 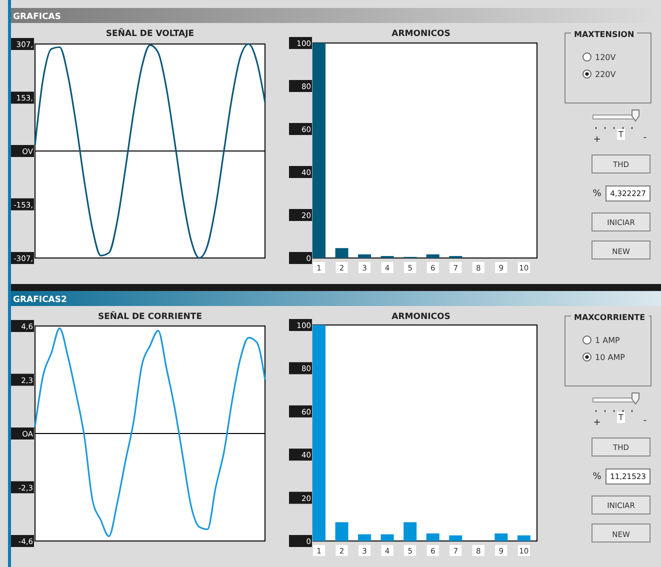 What do you see at coordinates (610, 357) in the screenshot?
I see `text: 10 AMP` at bounding box center [610, 357].